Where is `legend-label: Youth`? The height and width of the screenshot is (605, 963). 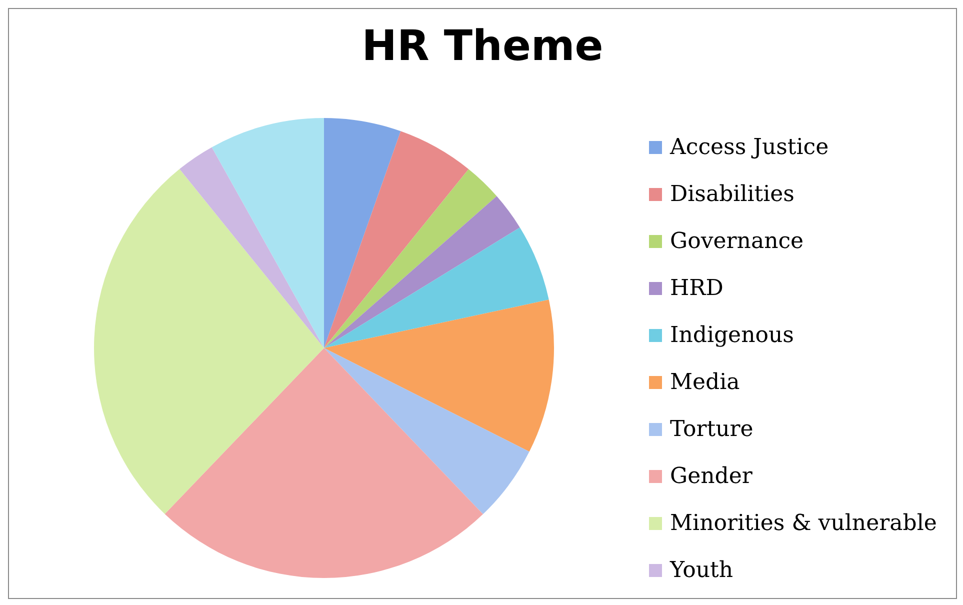
legend-label: Youth is located at coordinates (702, 570).